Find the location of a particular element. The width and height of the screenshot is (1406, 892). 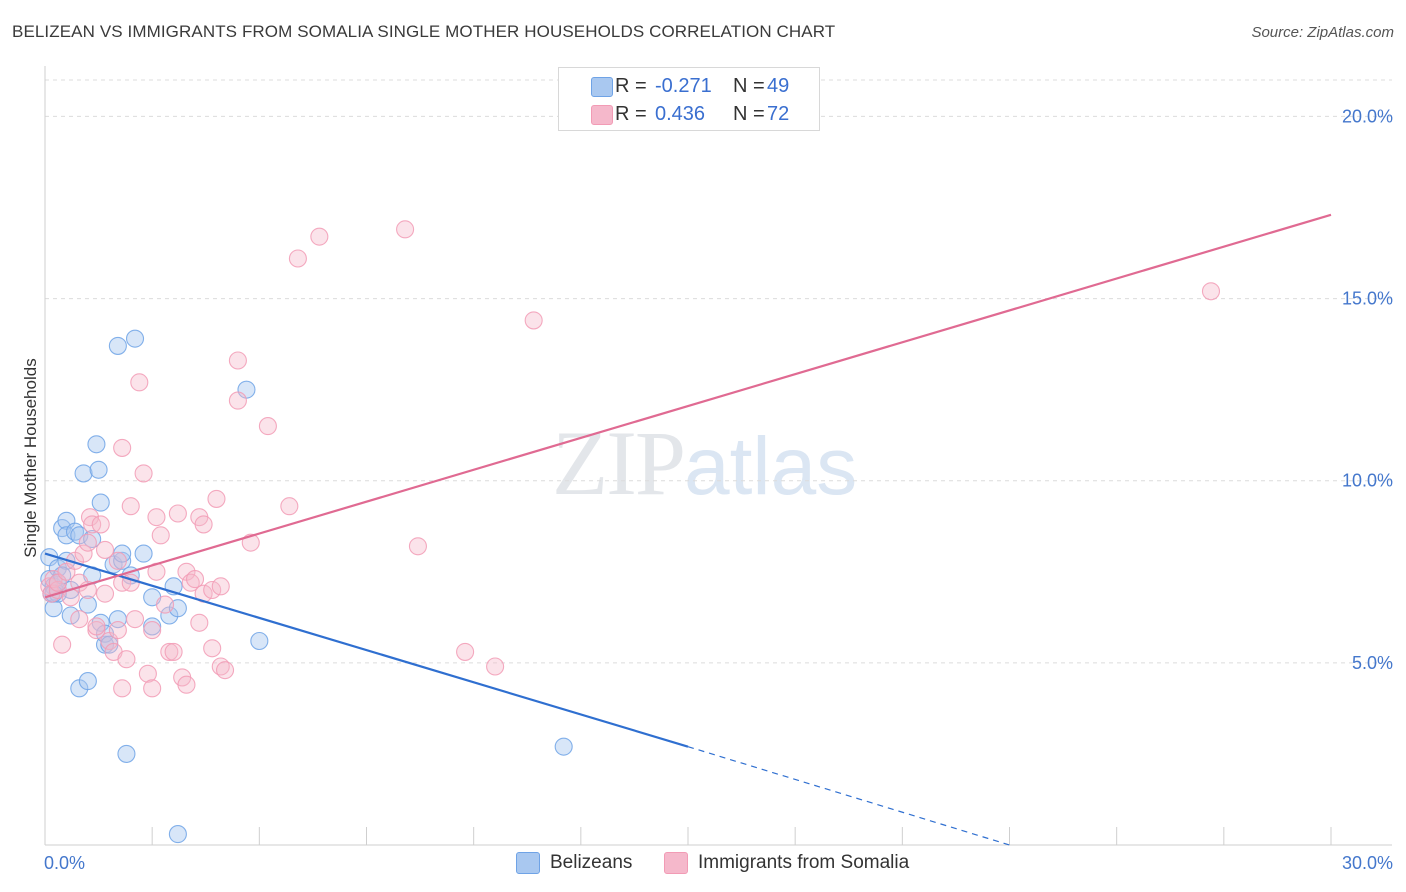

belizeans-trend-line is located at coordinates (366, 650).